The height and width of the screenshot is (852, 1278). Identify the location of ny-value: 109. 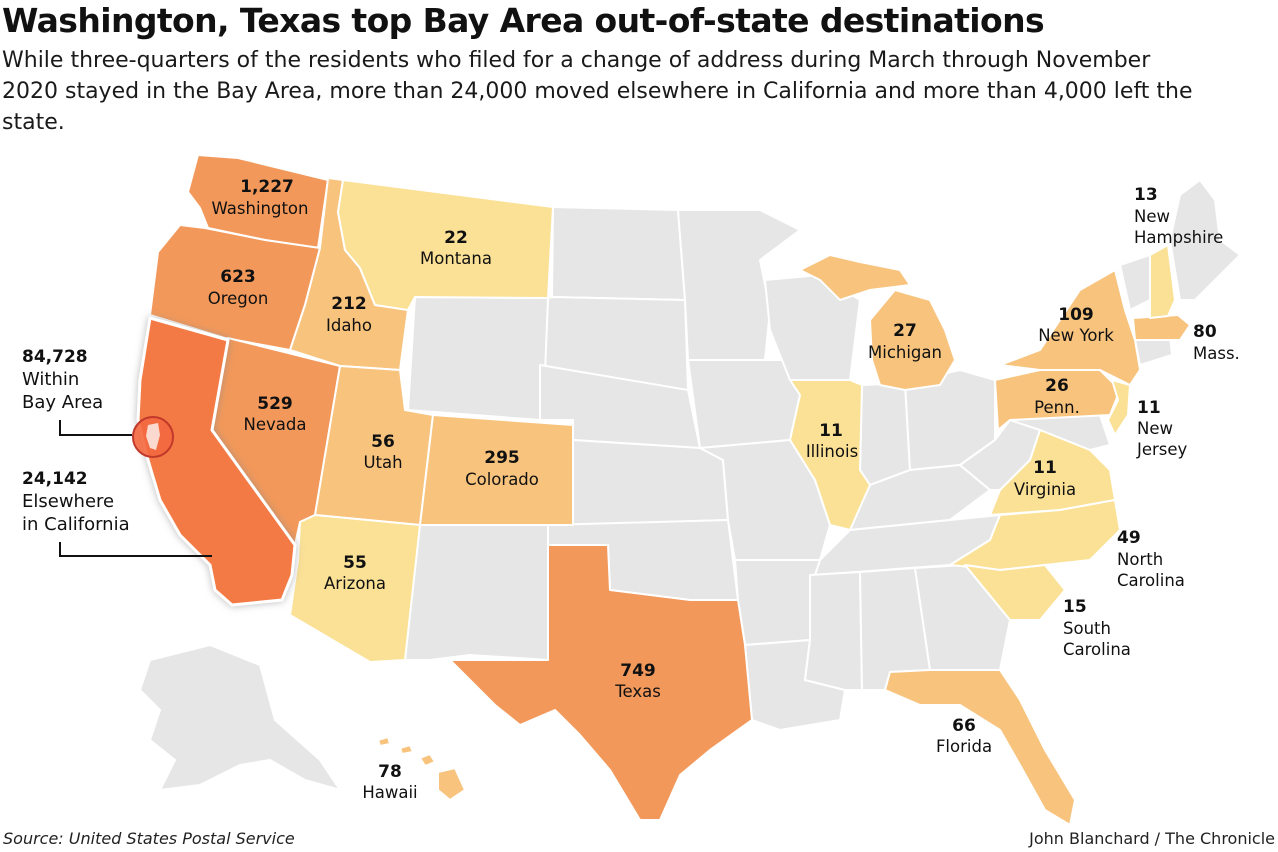
(1076, 315).